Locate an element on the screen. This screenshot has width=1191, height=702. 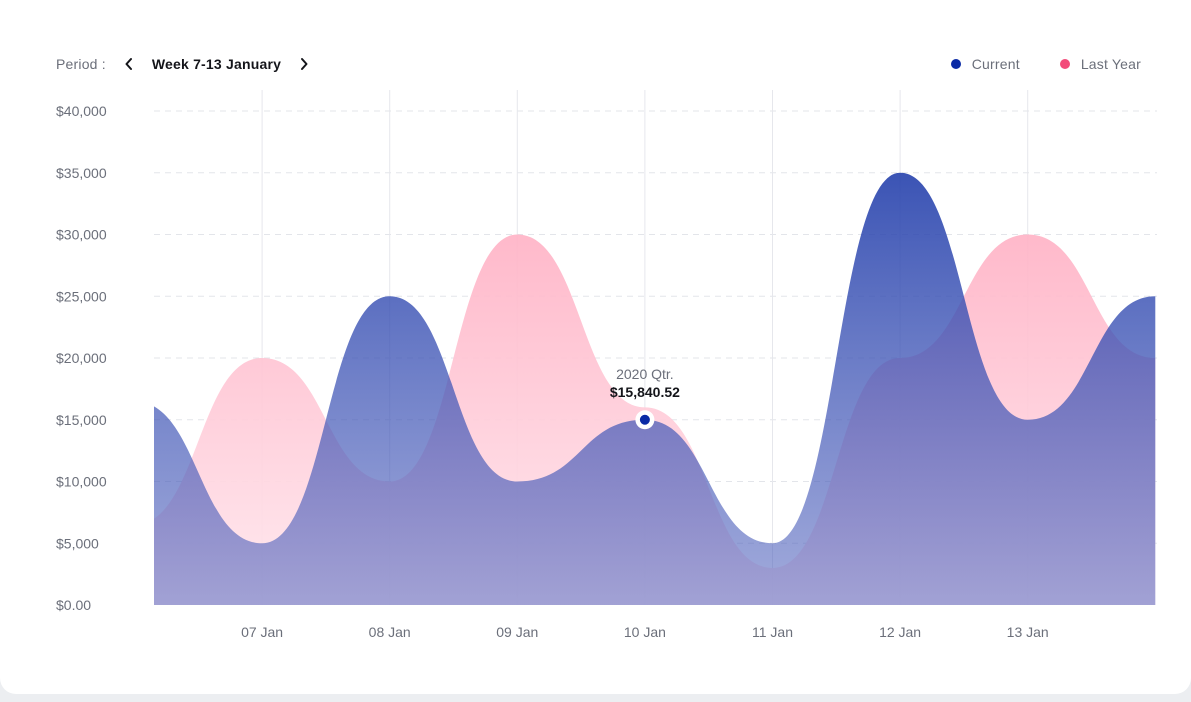
x-tick-label: 13 Jan is located at coordinates (1028, 632).